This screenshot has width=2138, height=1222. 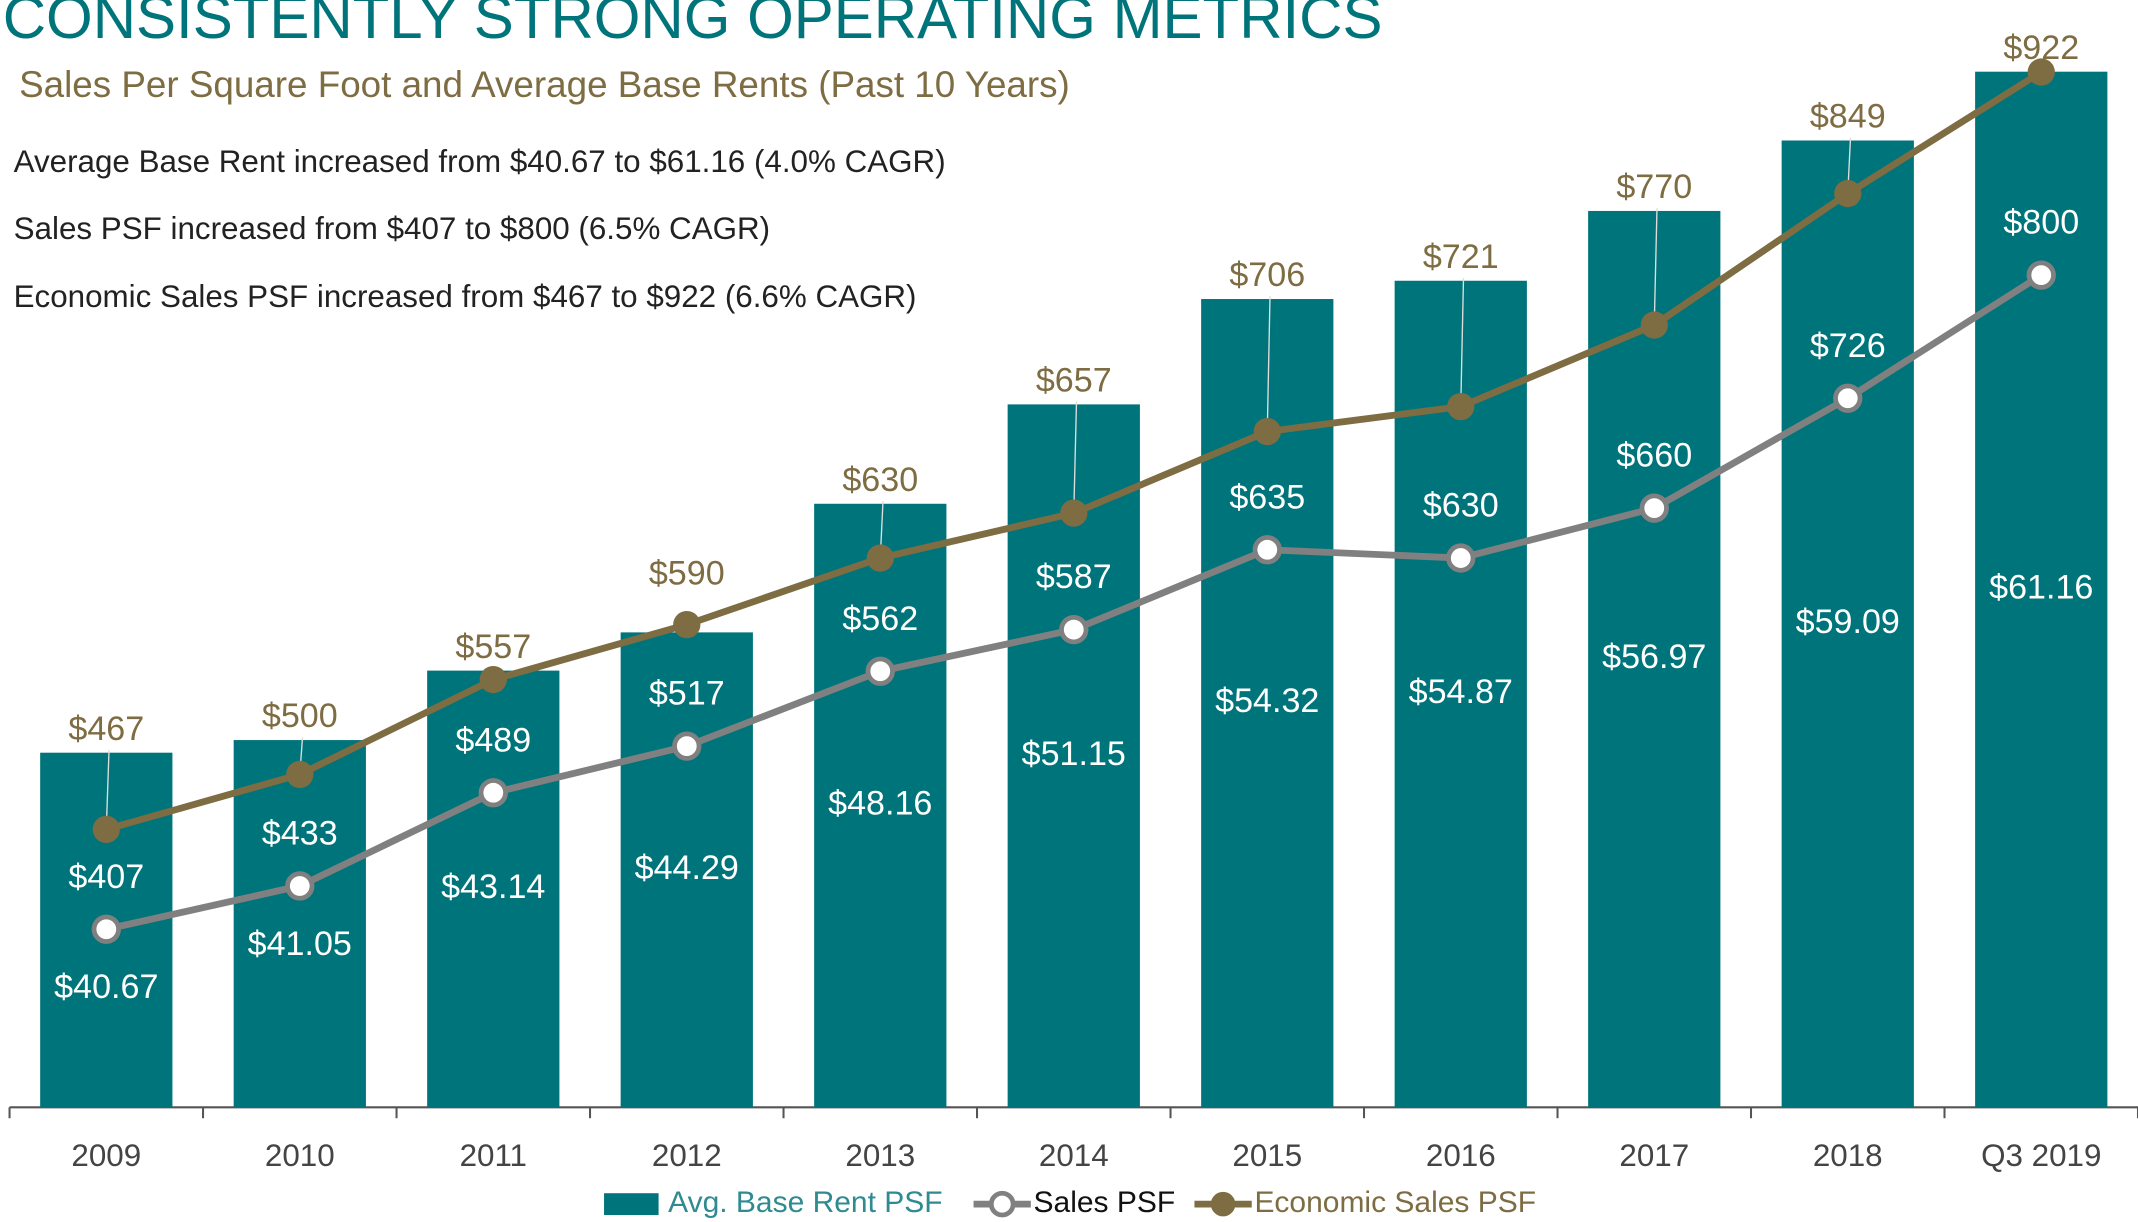 I want to click on data-label: $849, so click(x=1848, y=117).